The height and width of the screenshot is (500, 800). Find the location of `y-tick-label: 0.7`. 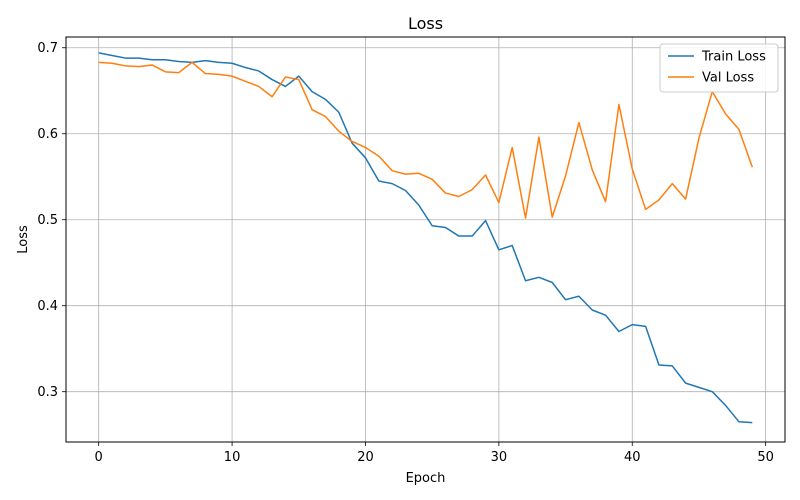

y-tick-label: 0.7 is located at coordinates (47, 48).